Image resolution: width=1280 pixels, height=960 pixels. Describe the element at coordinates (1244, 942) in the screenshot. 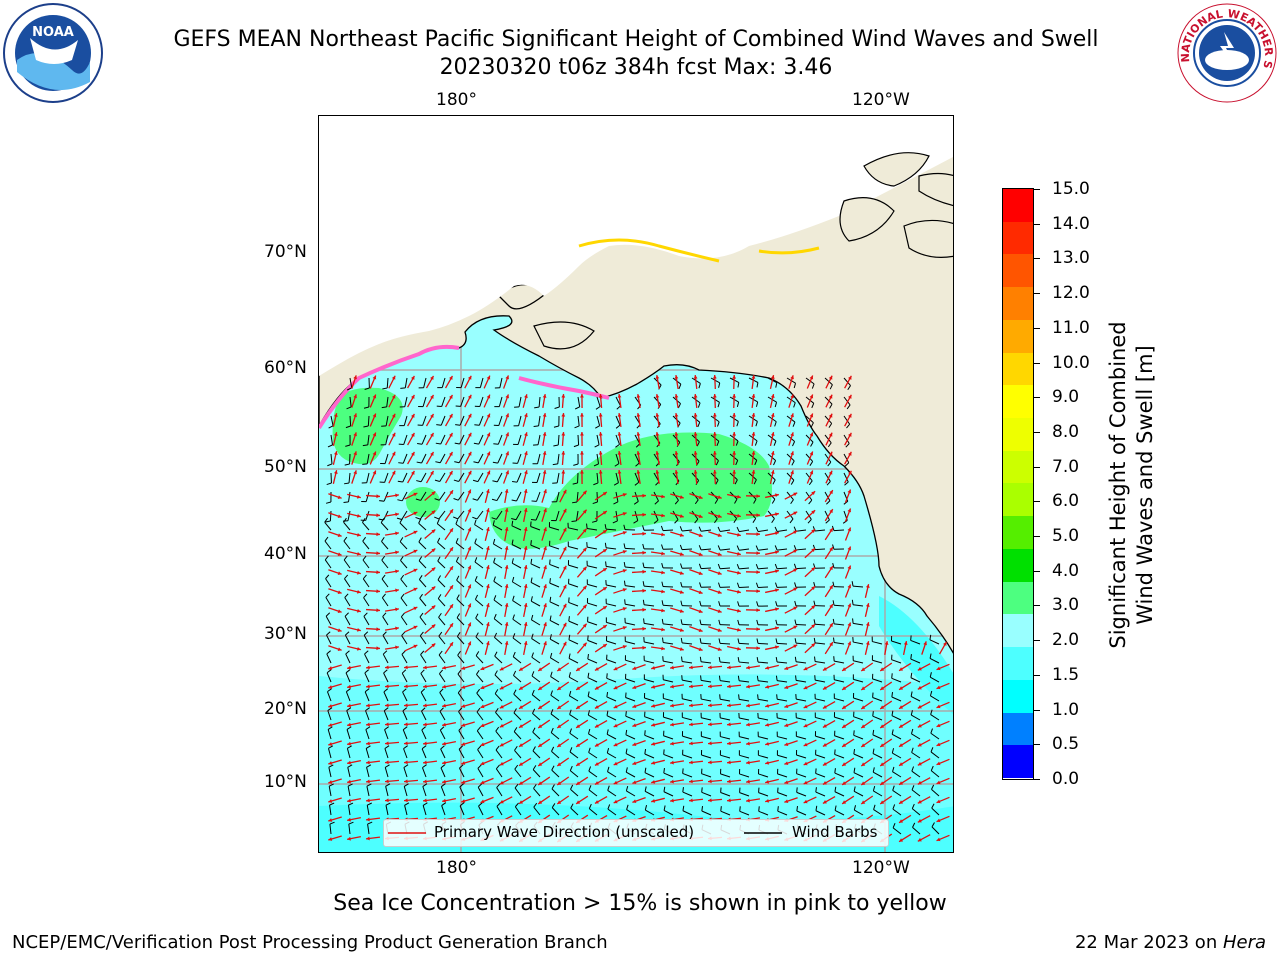

I see `run-machine: Hera` at that location.